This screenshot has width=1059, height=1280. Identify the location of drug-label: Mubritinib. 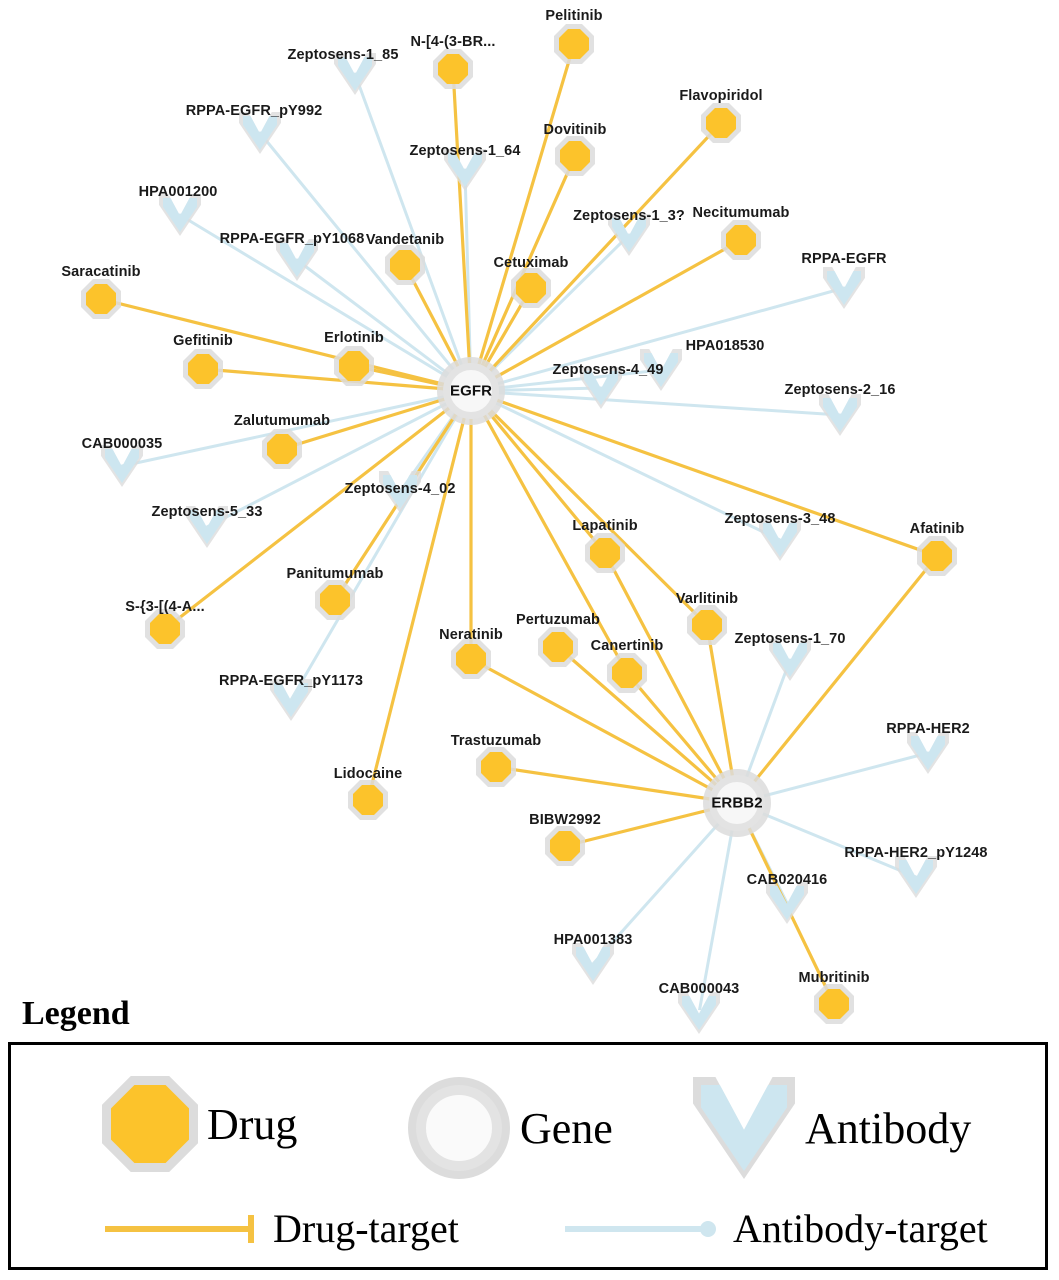
(834, 978).